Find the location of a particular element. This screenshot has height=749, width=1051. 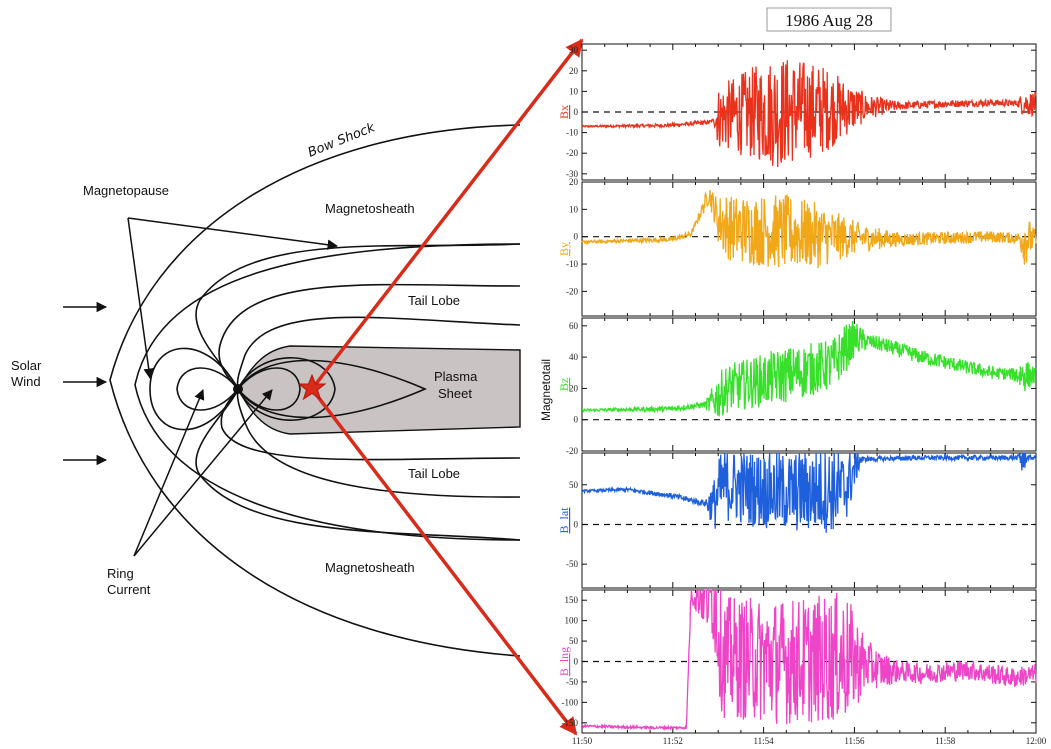

panel-by: 20 10 0 -10 -20 By is located at coordinates (797, 247).